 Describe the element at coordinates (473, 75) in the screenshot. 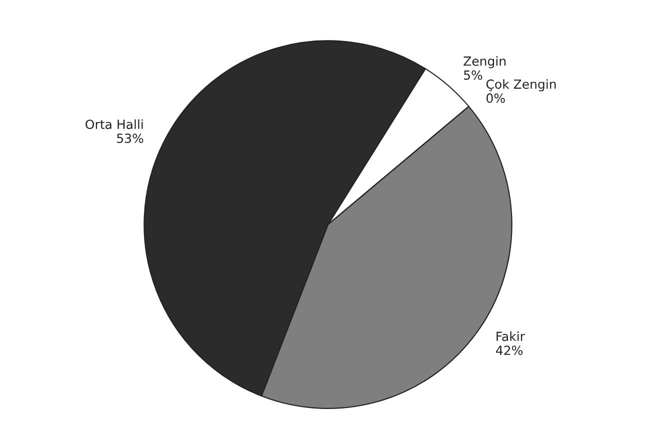

I see `data-label: 5%` at that location.